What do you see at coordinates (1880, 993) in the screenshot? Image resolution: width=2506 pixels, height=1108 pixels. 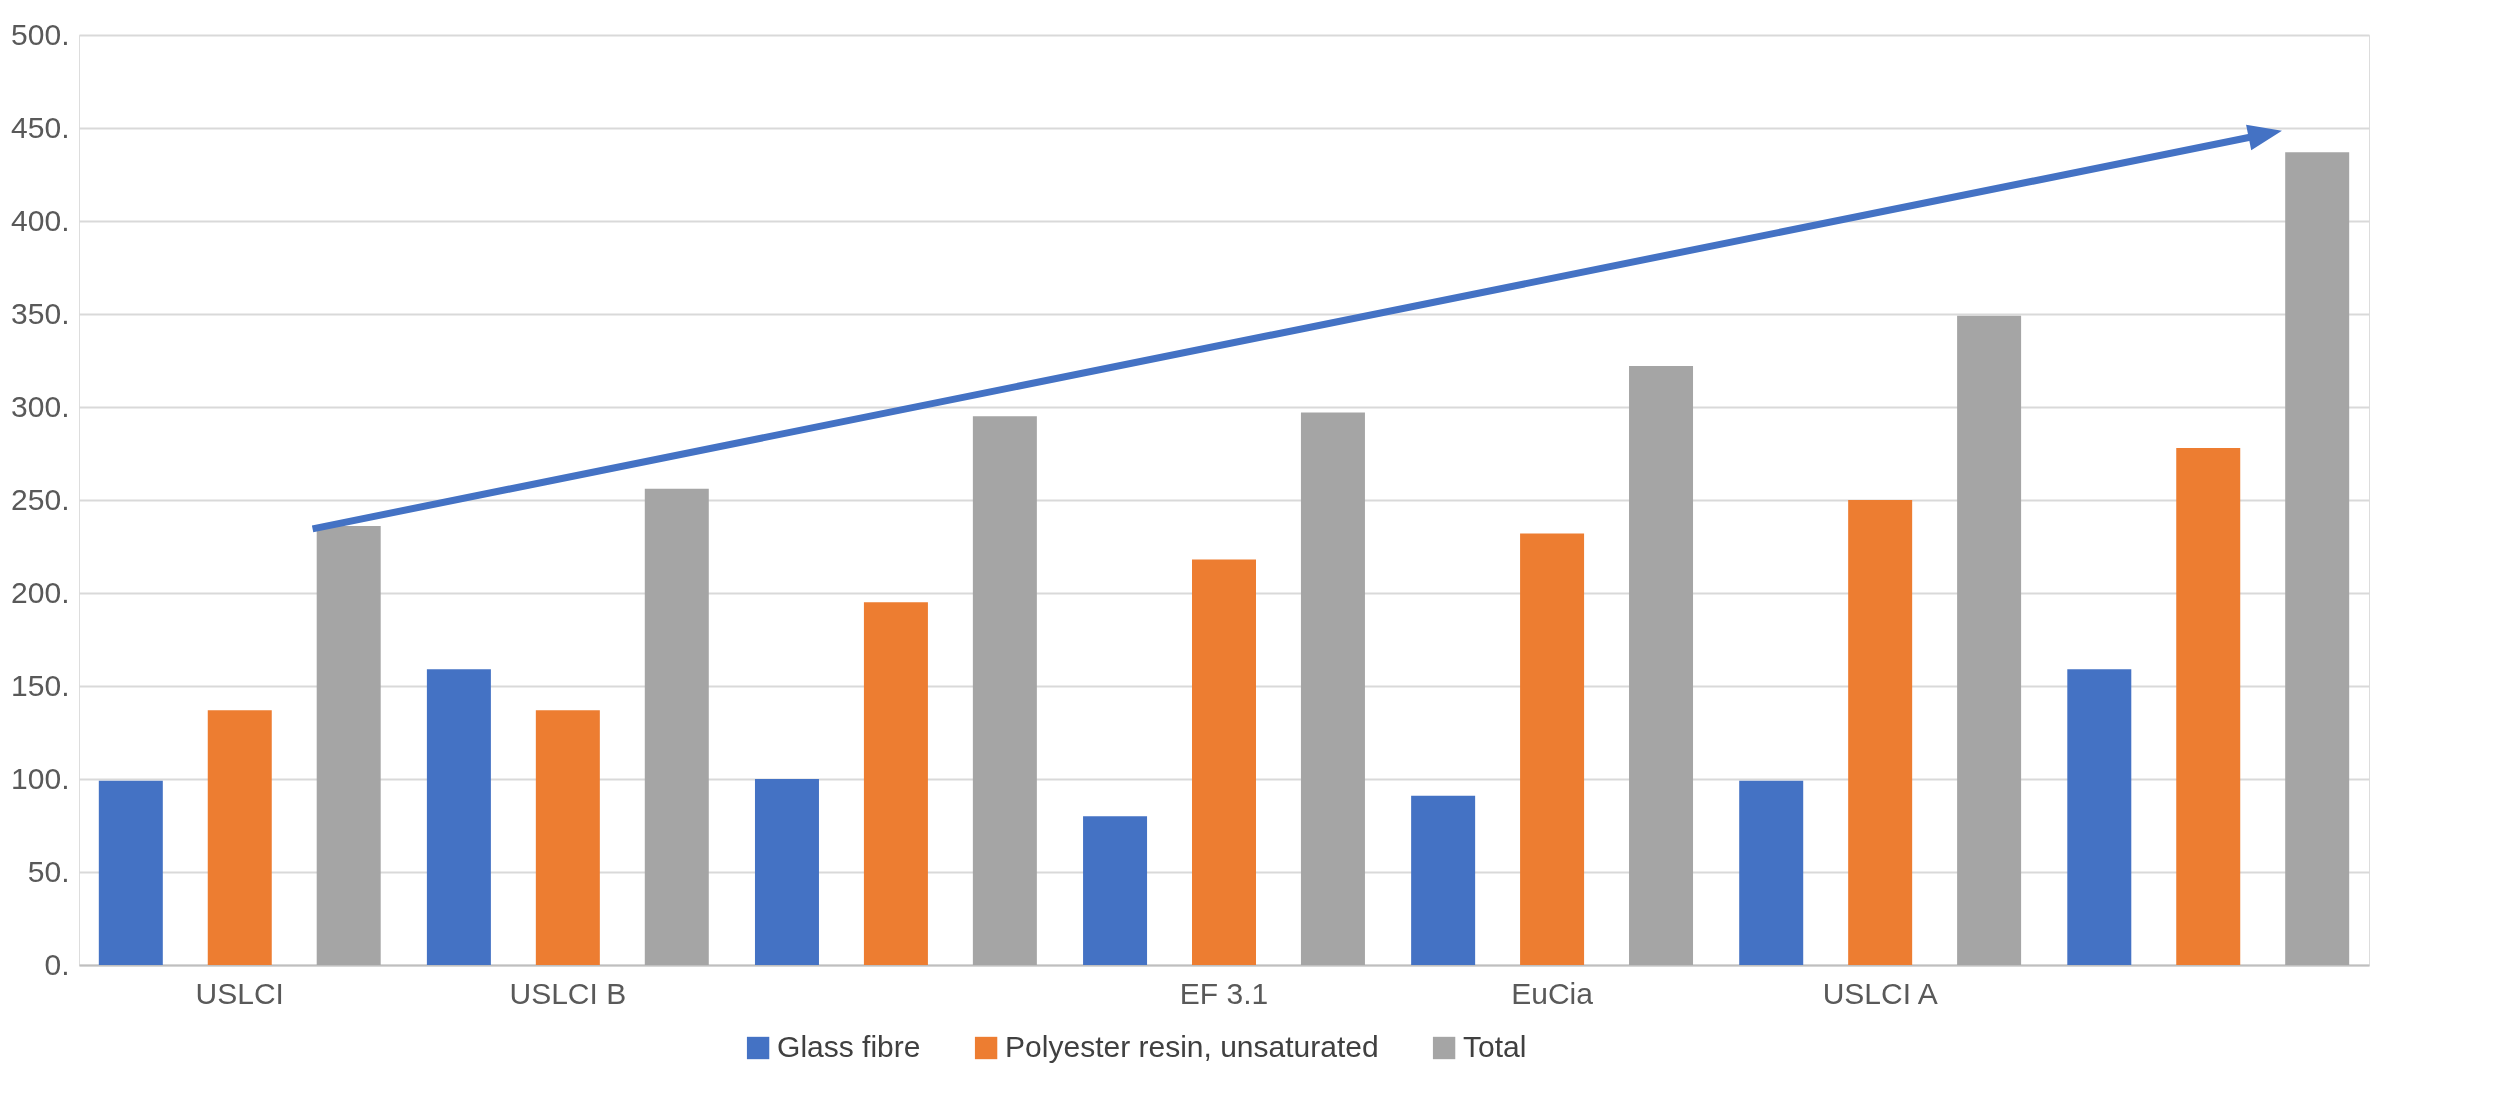 I see `x-tick-label: USLCI A` at bounding box center [1880, 993].